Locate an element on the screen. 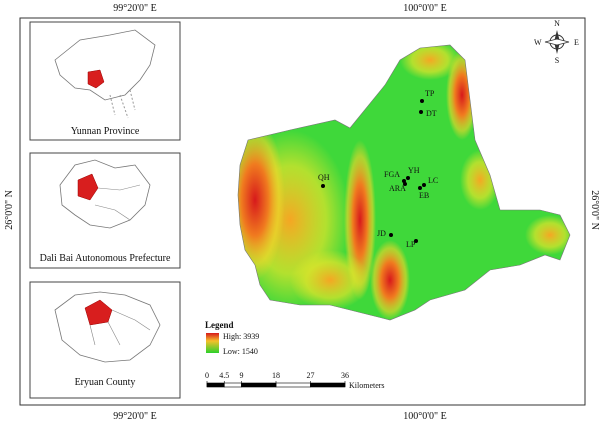  scale-tick-label: 27 is located at coordinates (311, 375).